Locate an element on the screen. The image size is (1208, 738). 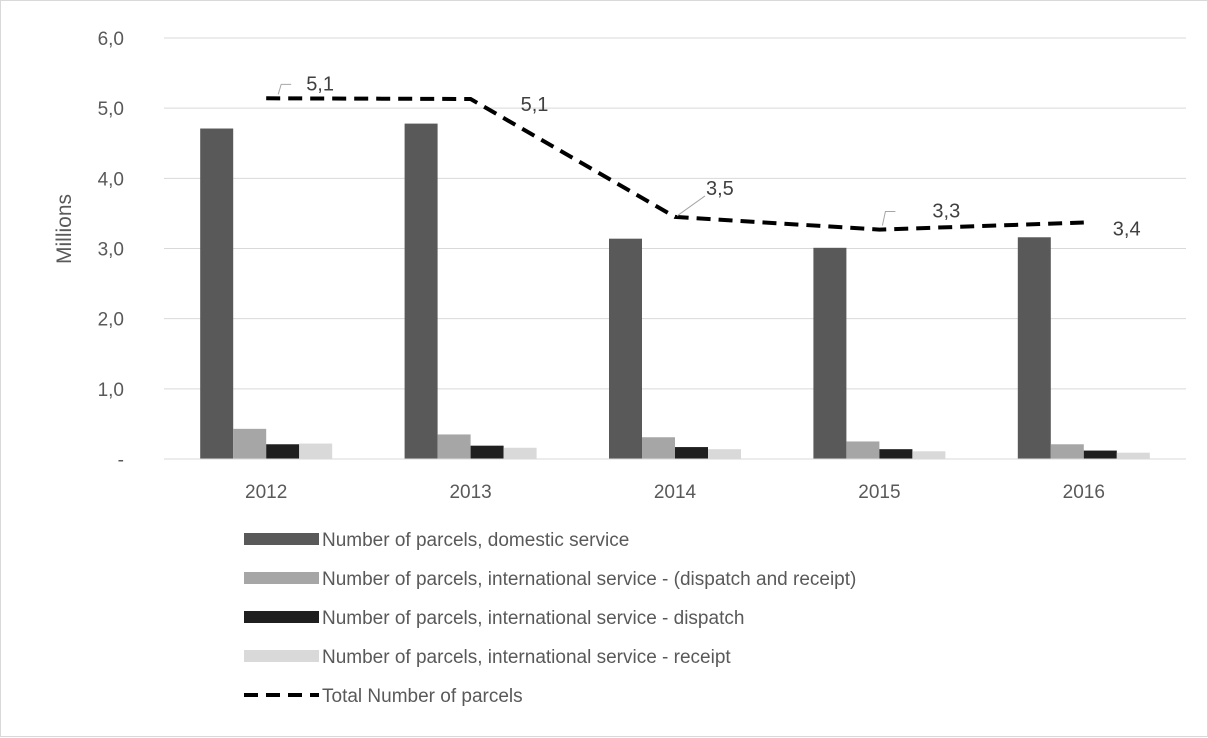
y-tick-label: 1,0 is located at coordinates (111, 390).